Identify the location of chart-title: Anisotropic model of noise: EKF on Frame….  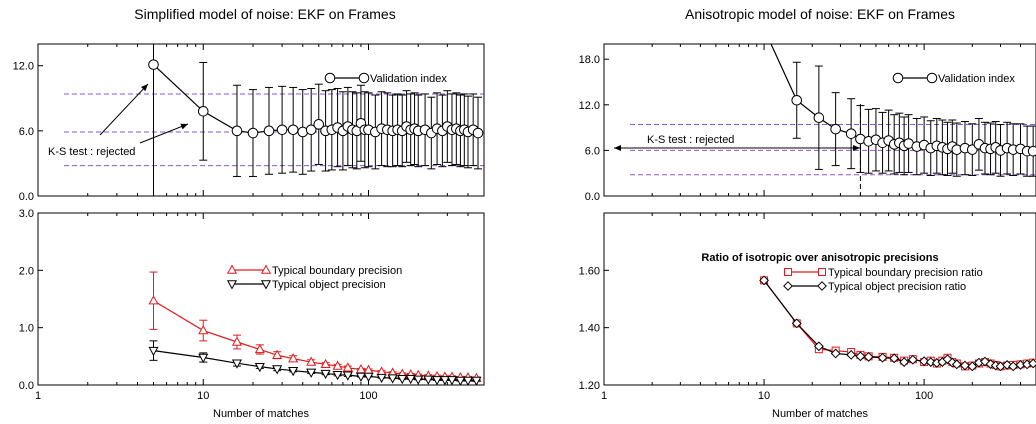
(820, 14).